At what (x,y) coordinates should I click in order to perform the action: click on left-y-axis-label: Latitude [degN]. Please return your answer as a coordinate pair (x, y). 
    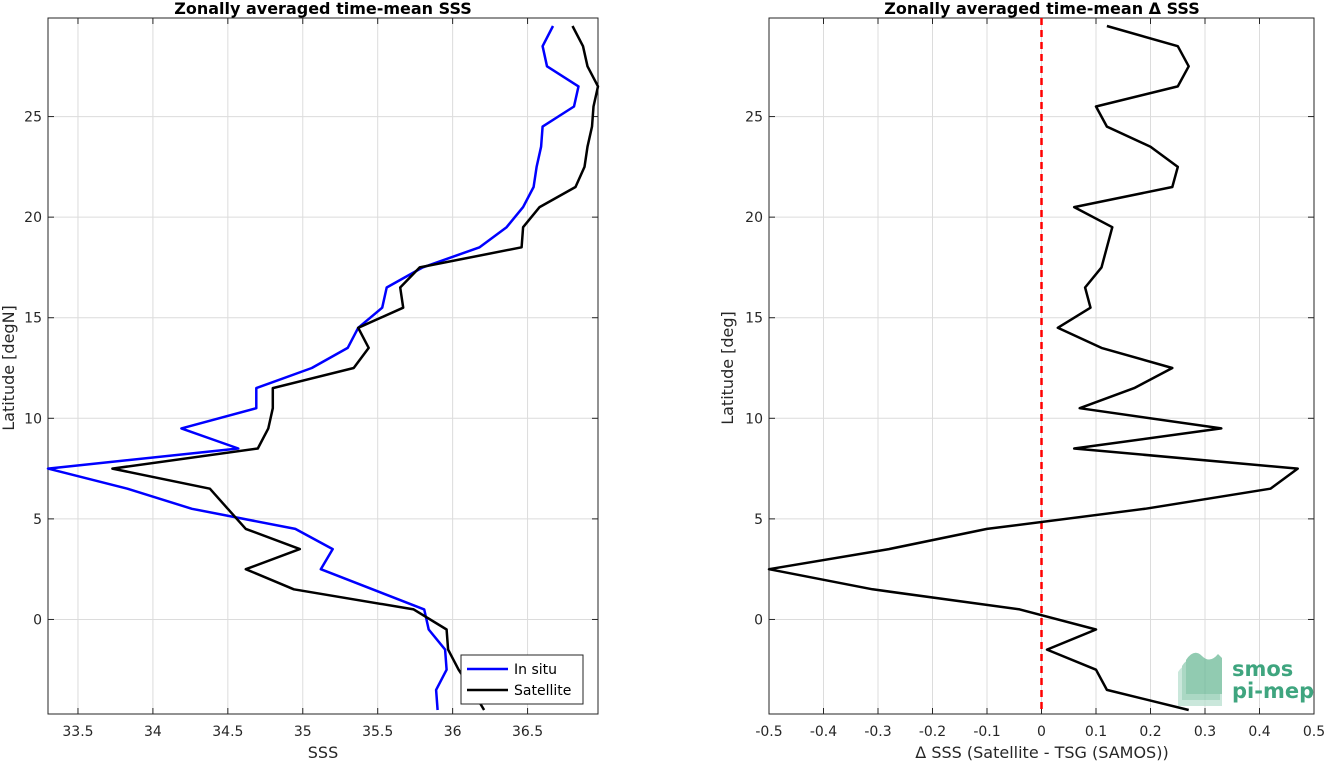
    Looking at the image, I should click on (9, 368).